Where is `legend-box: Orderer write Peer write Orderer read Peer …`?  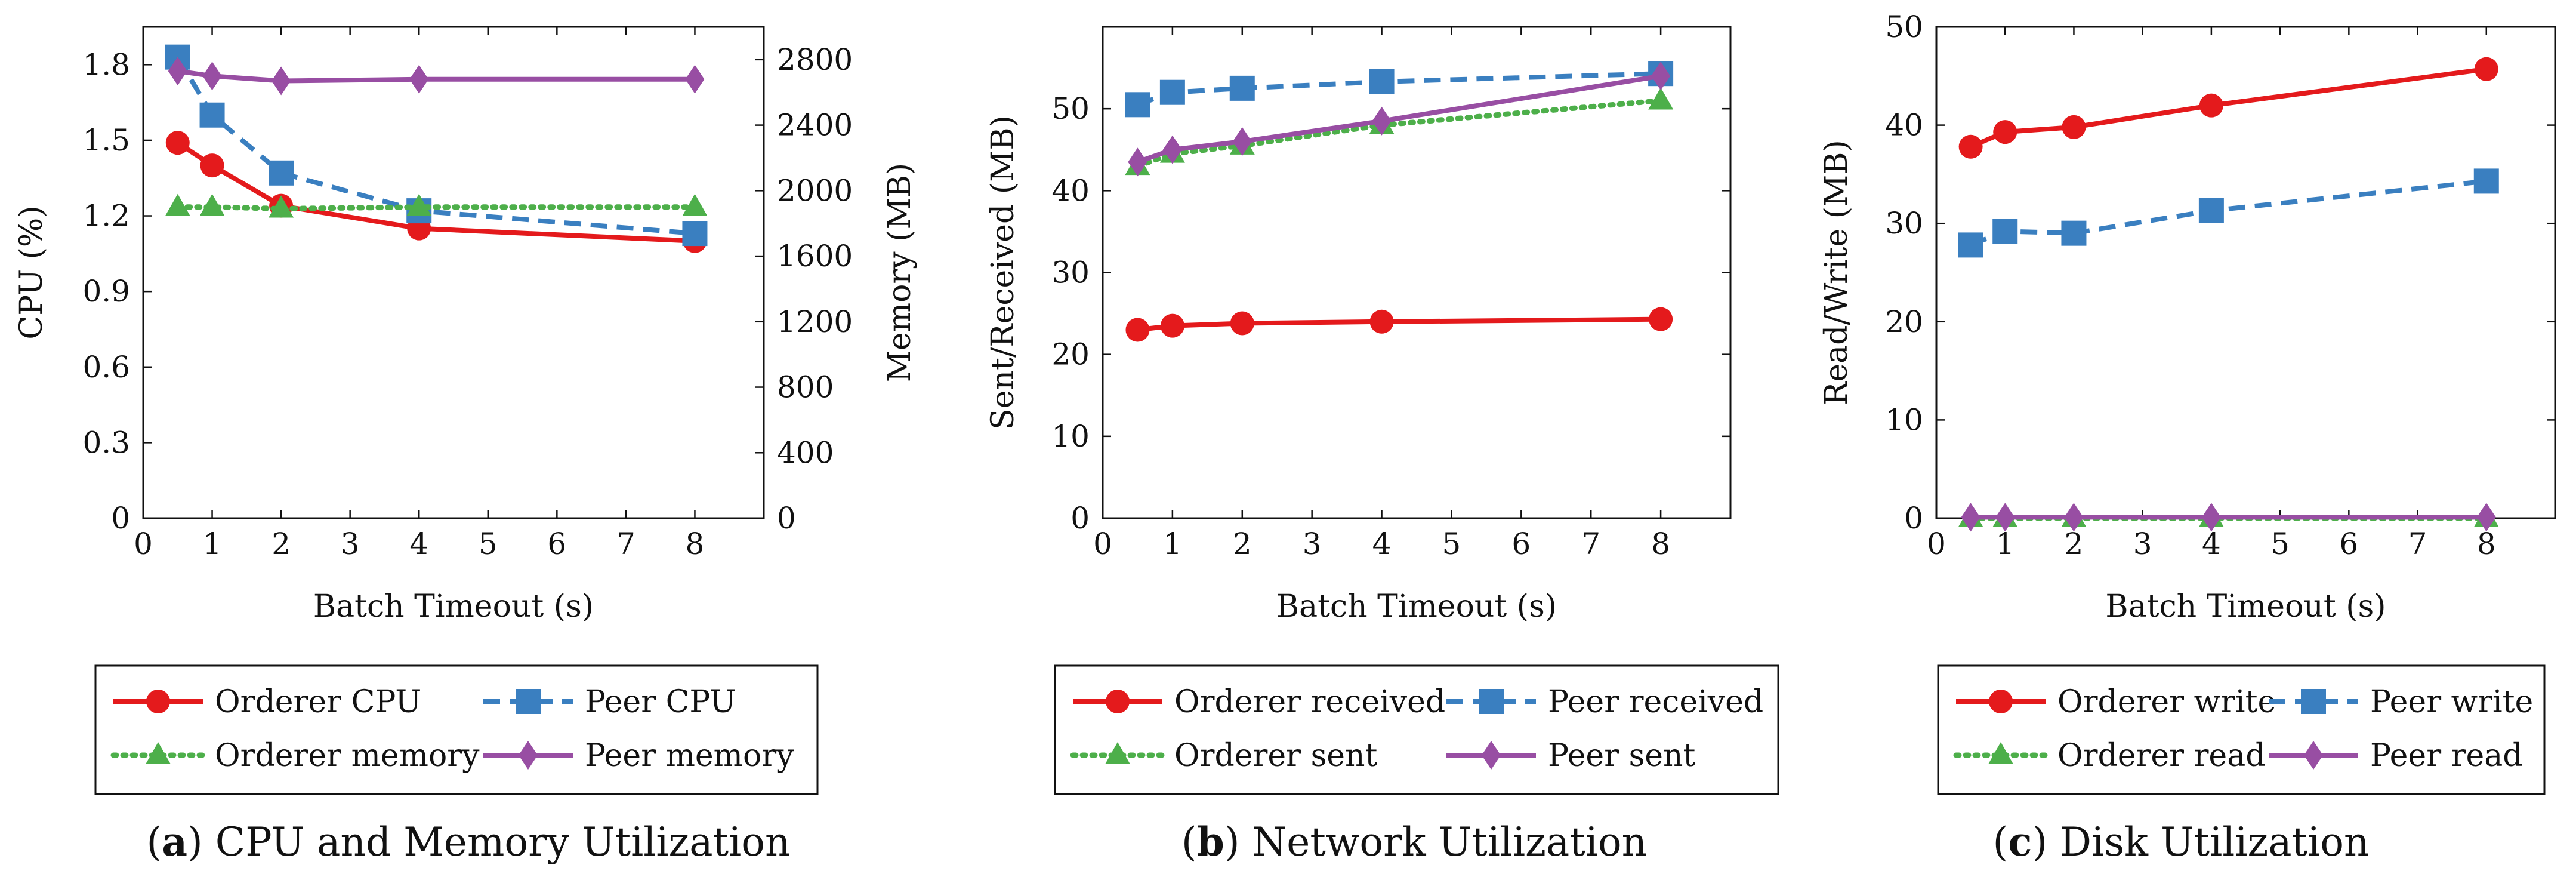 legend-box: Orderer write Peer write Orderer read Peer … is located at coordinates (2241, 729).